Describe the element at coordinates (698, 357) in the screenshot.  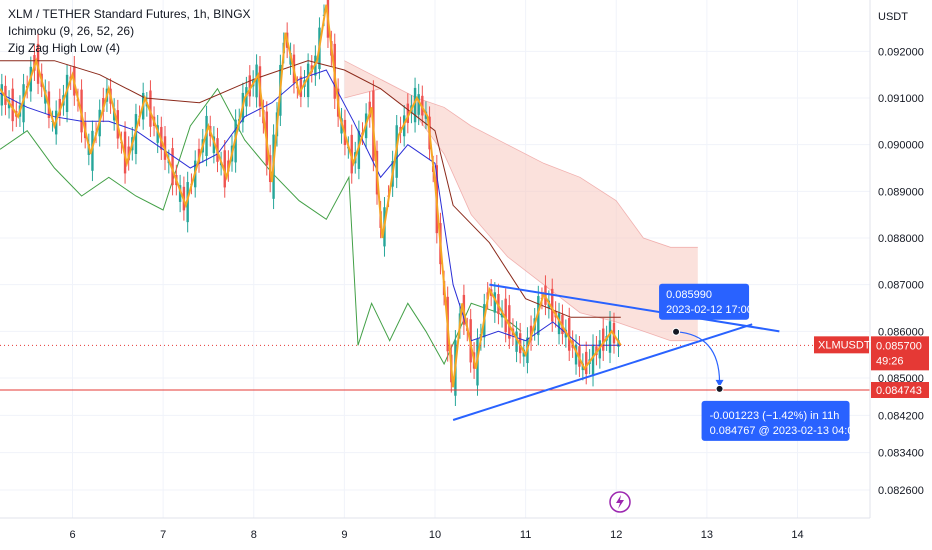
I see `projection-arrow` at that location.